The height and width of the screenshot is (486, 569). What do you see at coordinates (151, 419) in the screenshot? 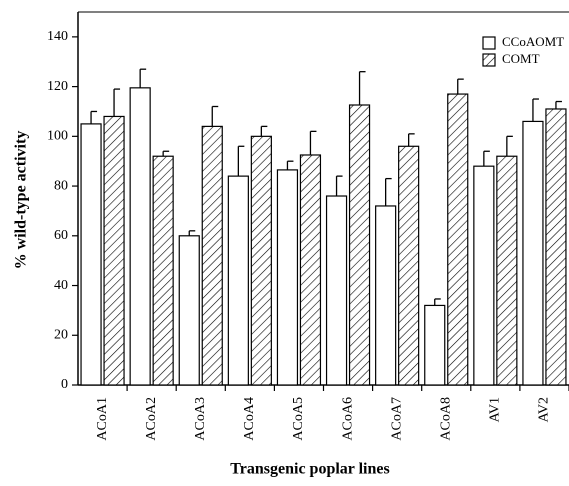
I see `x-tick-label: ACoA2` at bounding box center [151, 419].